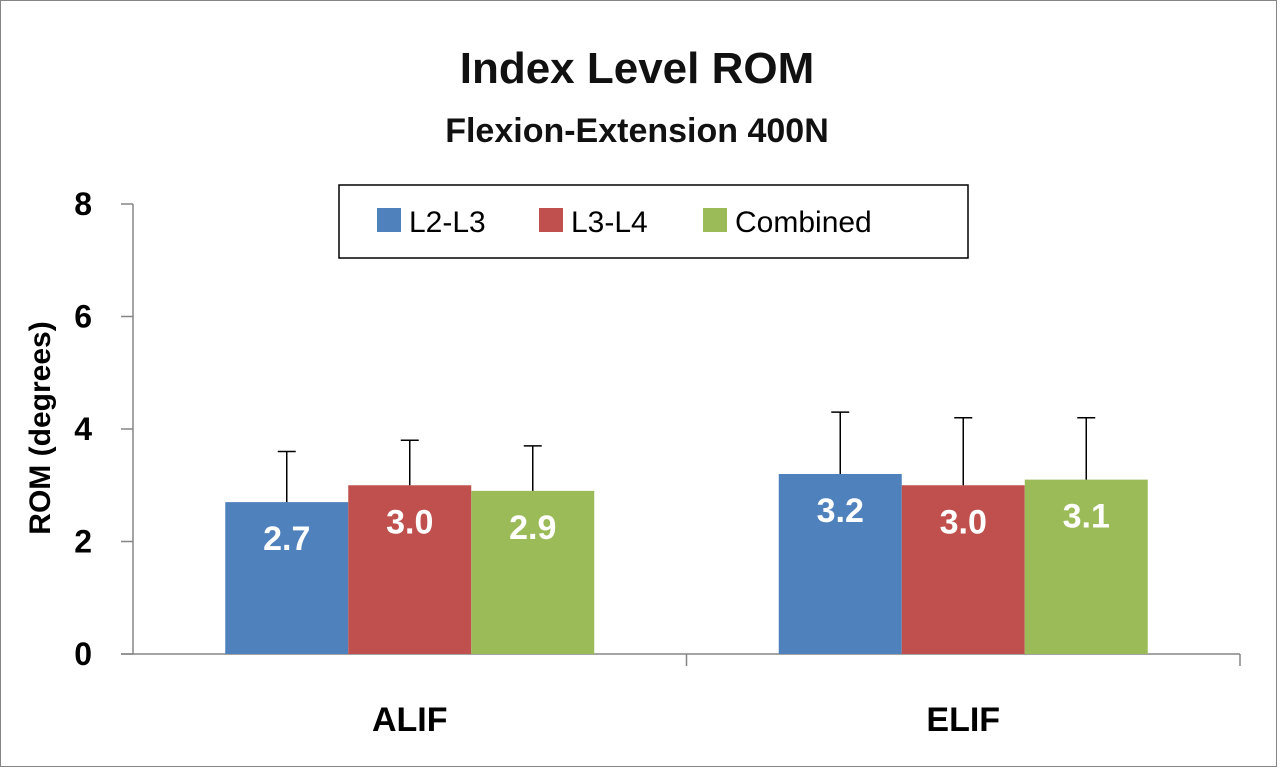  What do you see at coordinates (83, 204) in the screenshot?
I see `y-tick-label: 8` at bounding box center [83, 204].